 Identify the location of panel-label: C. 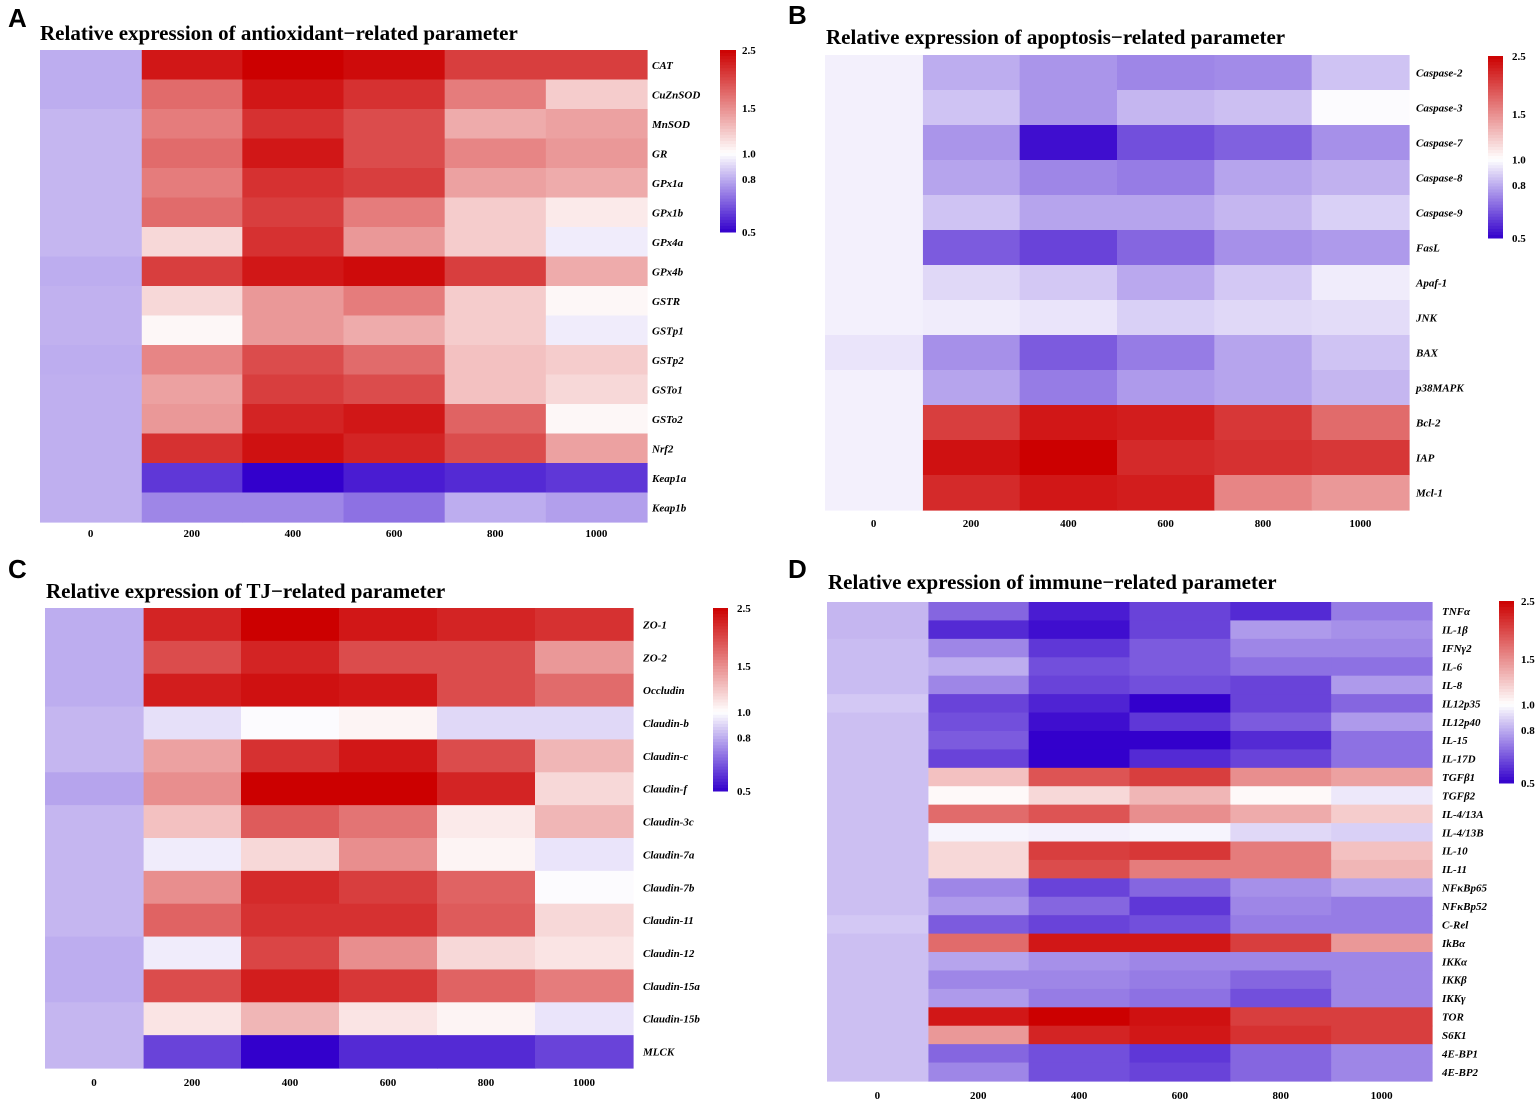
(17, 569).